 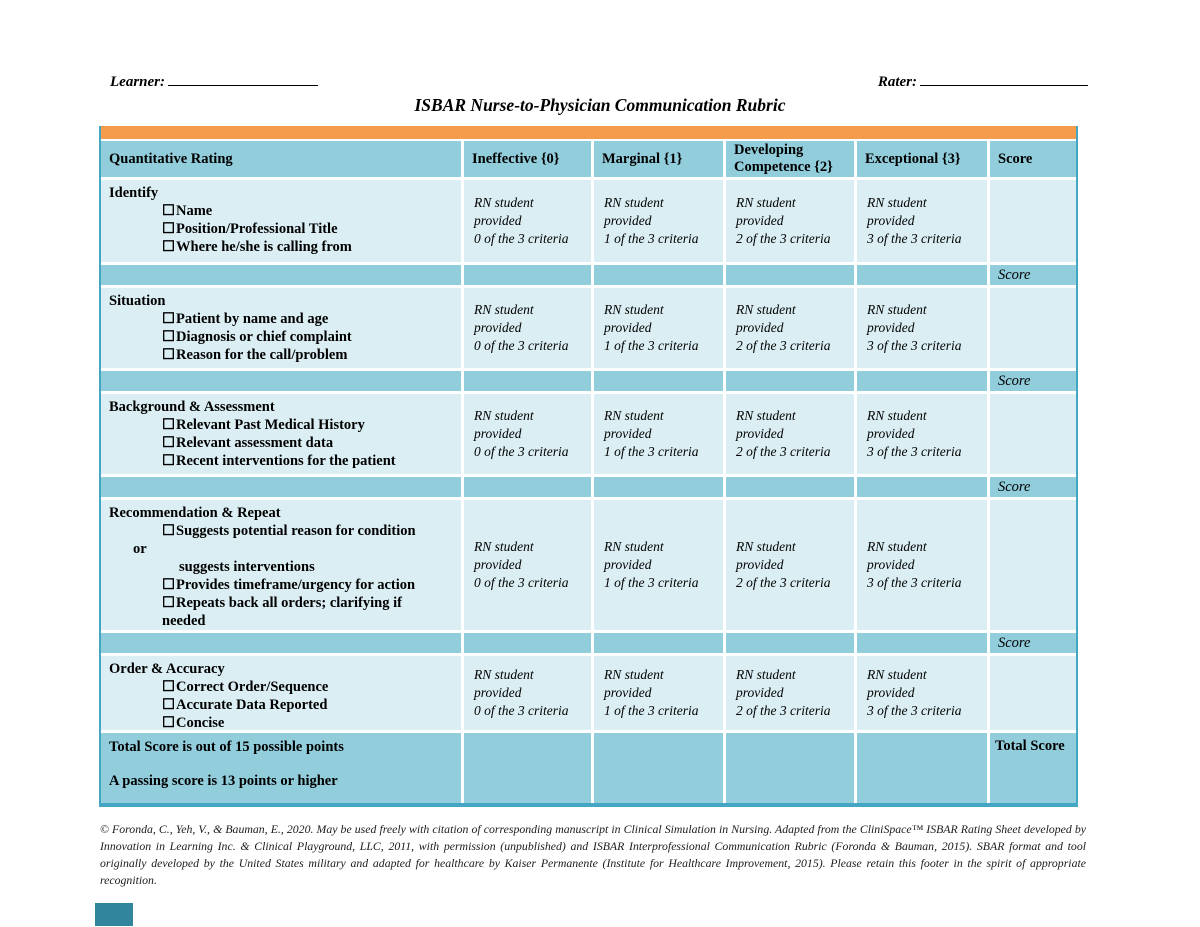 I want to click on criteria-line: ☐Accurate Data Reported, so click(x=281, y=705).